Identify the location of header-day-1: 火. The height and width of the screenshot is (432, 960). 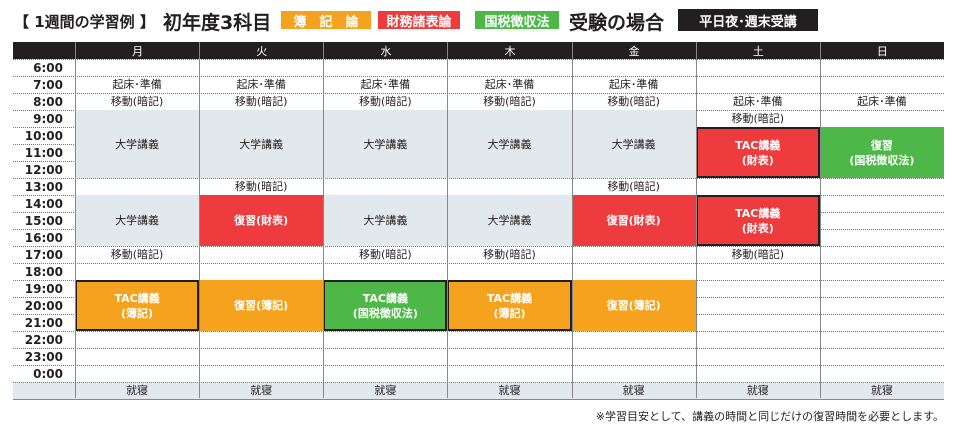
(261, 50).